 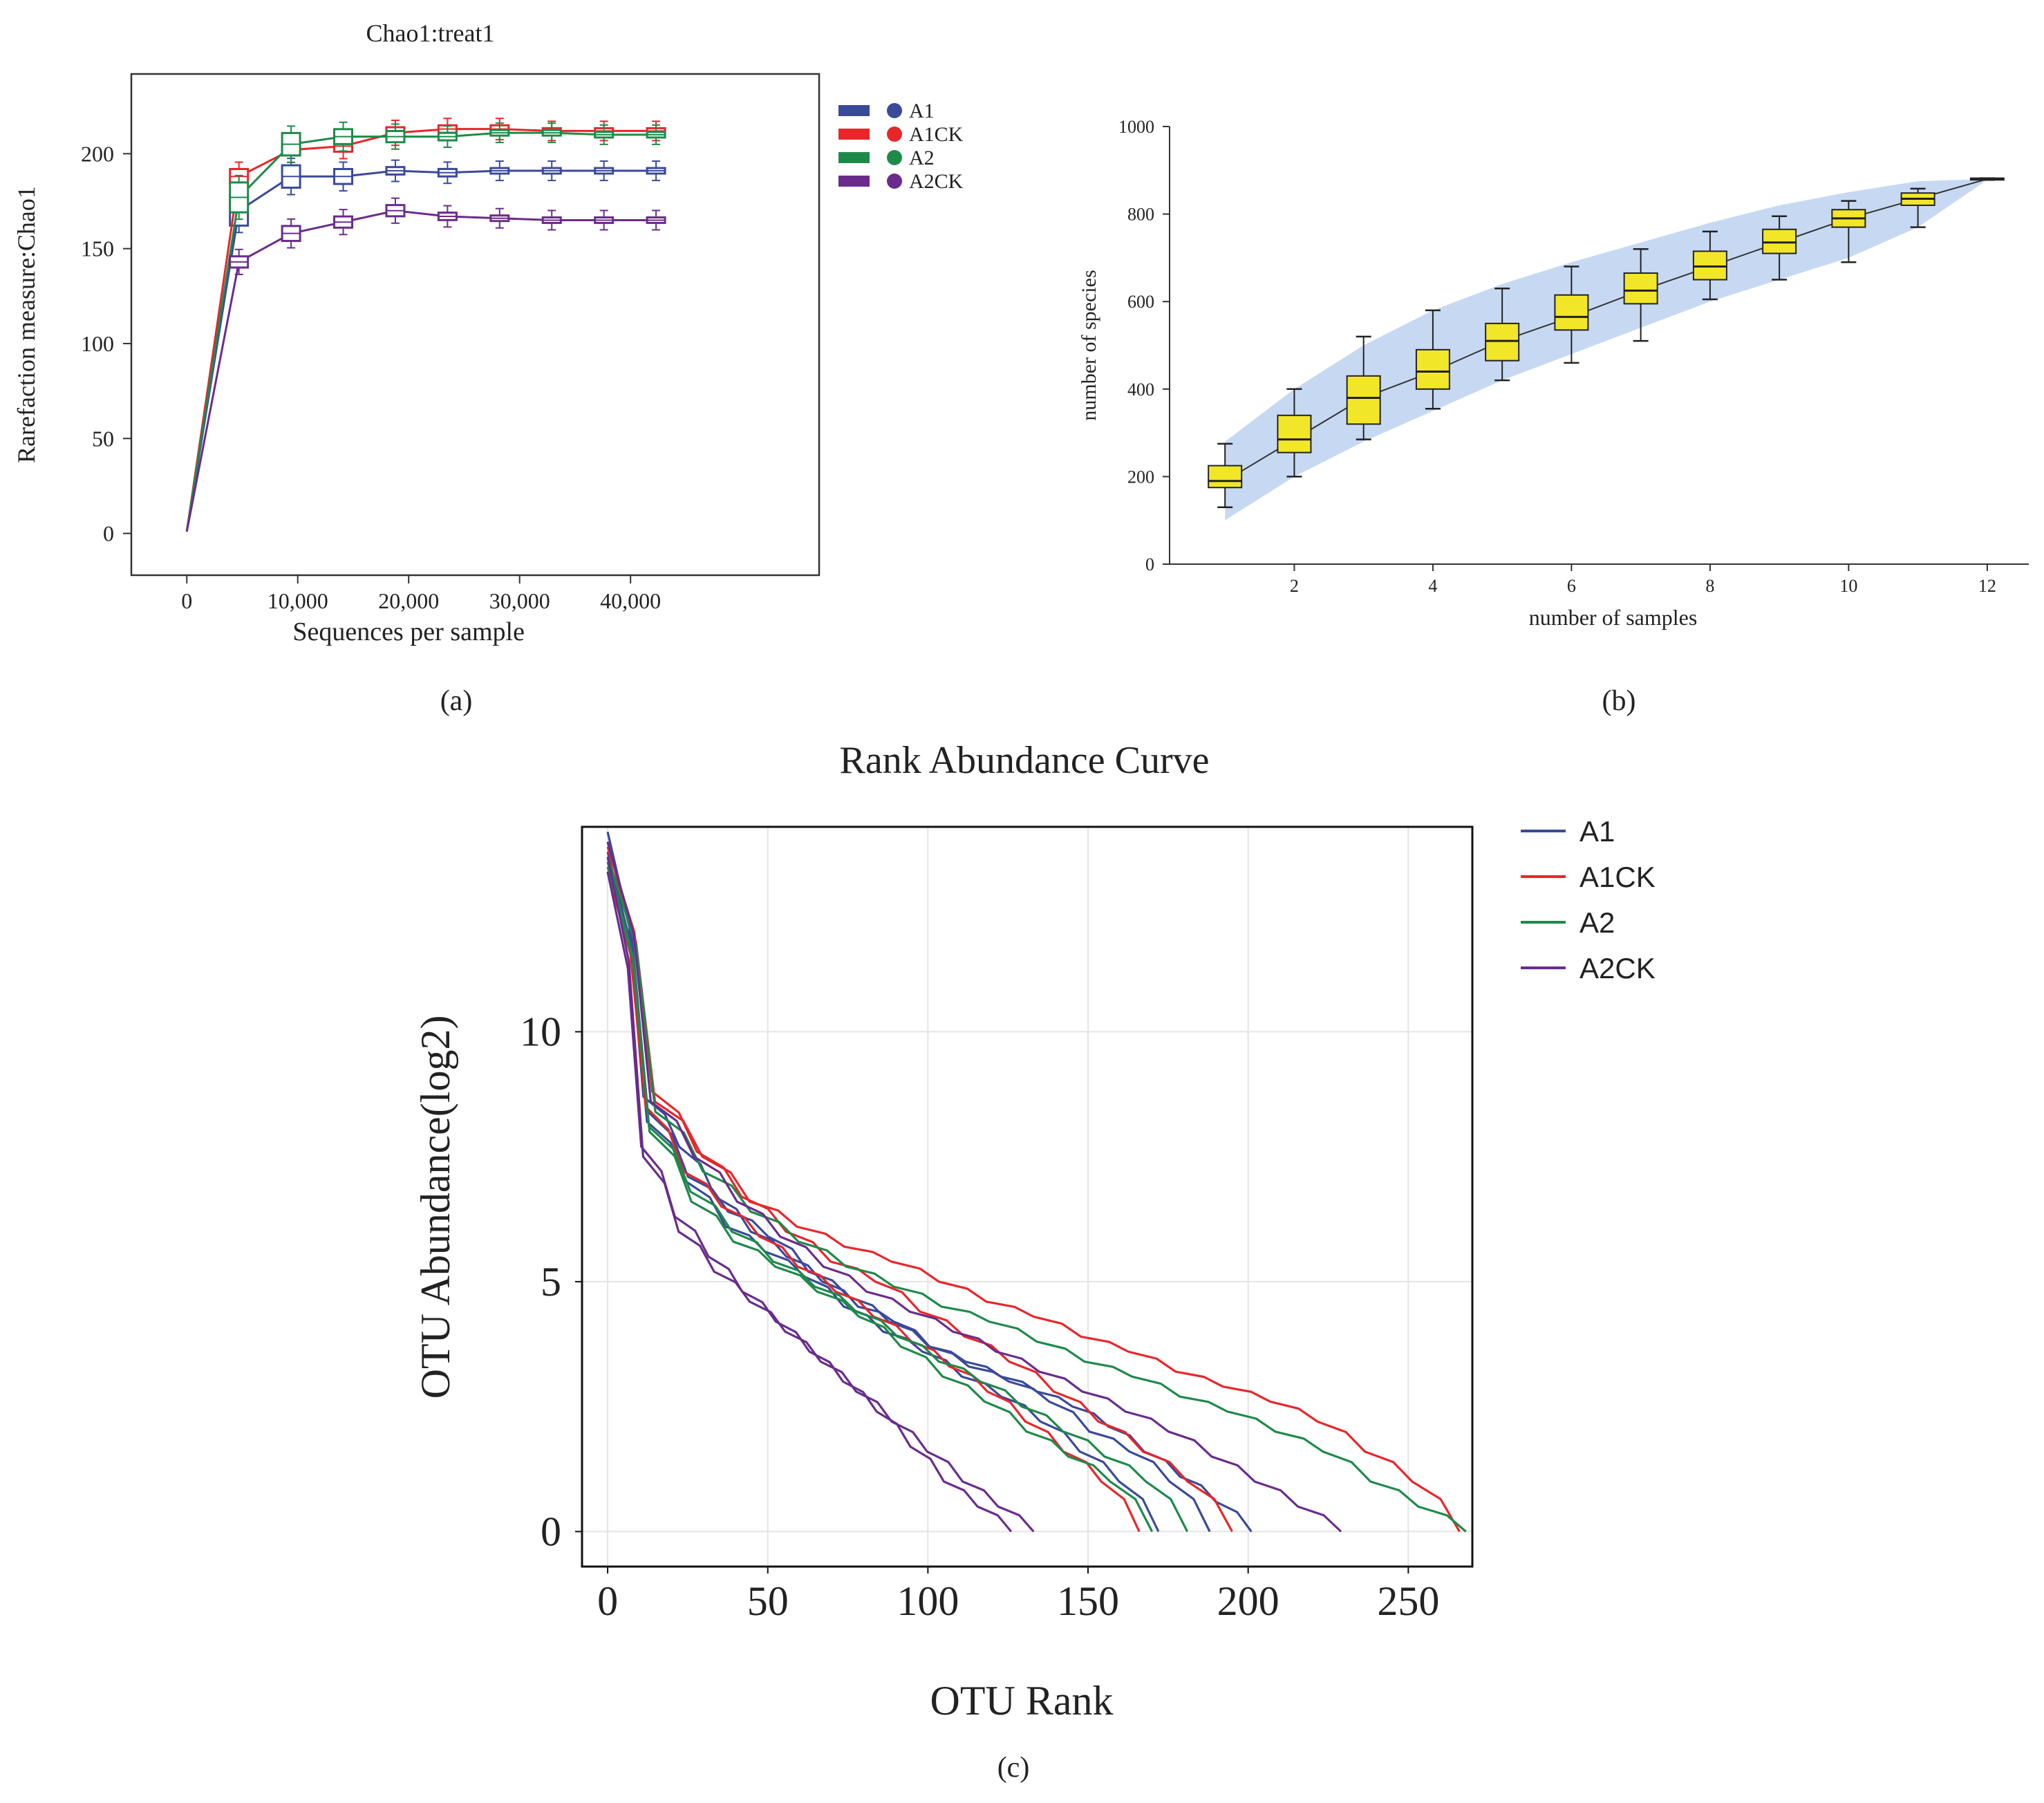 What do you see at coordinates (1025, 761) in the screenshot?
I see `chart-title: Rank Abundance Curve` at bounding box center [1025, 761].